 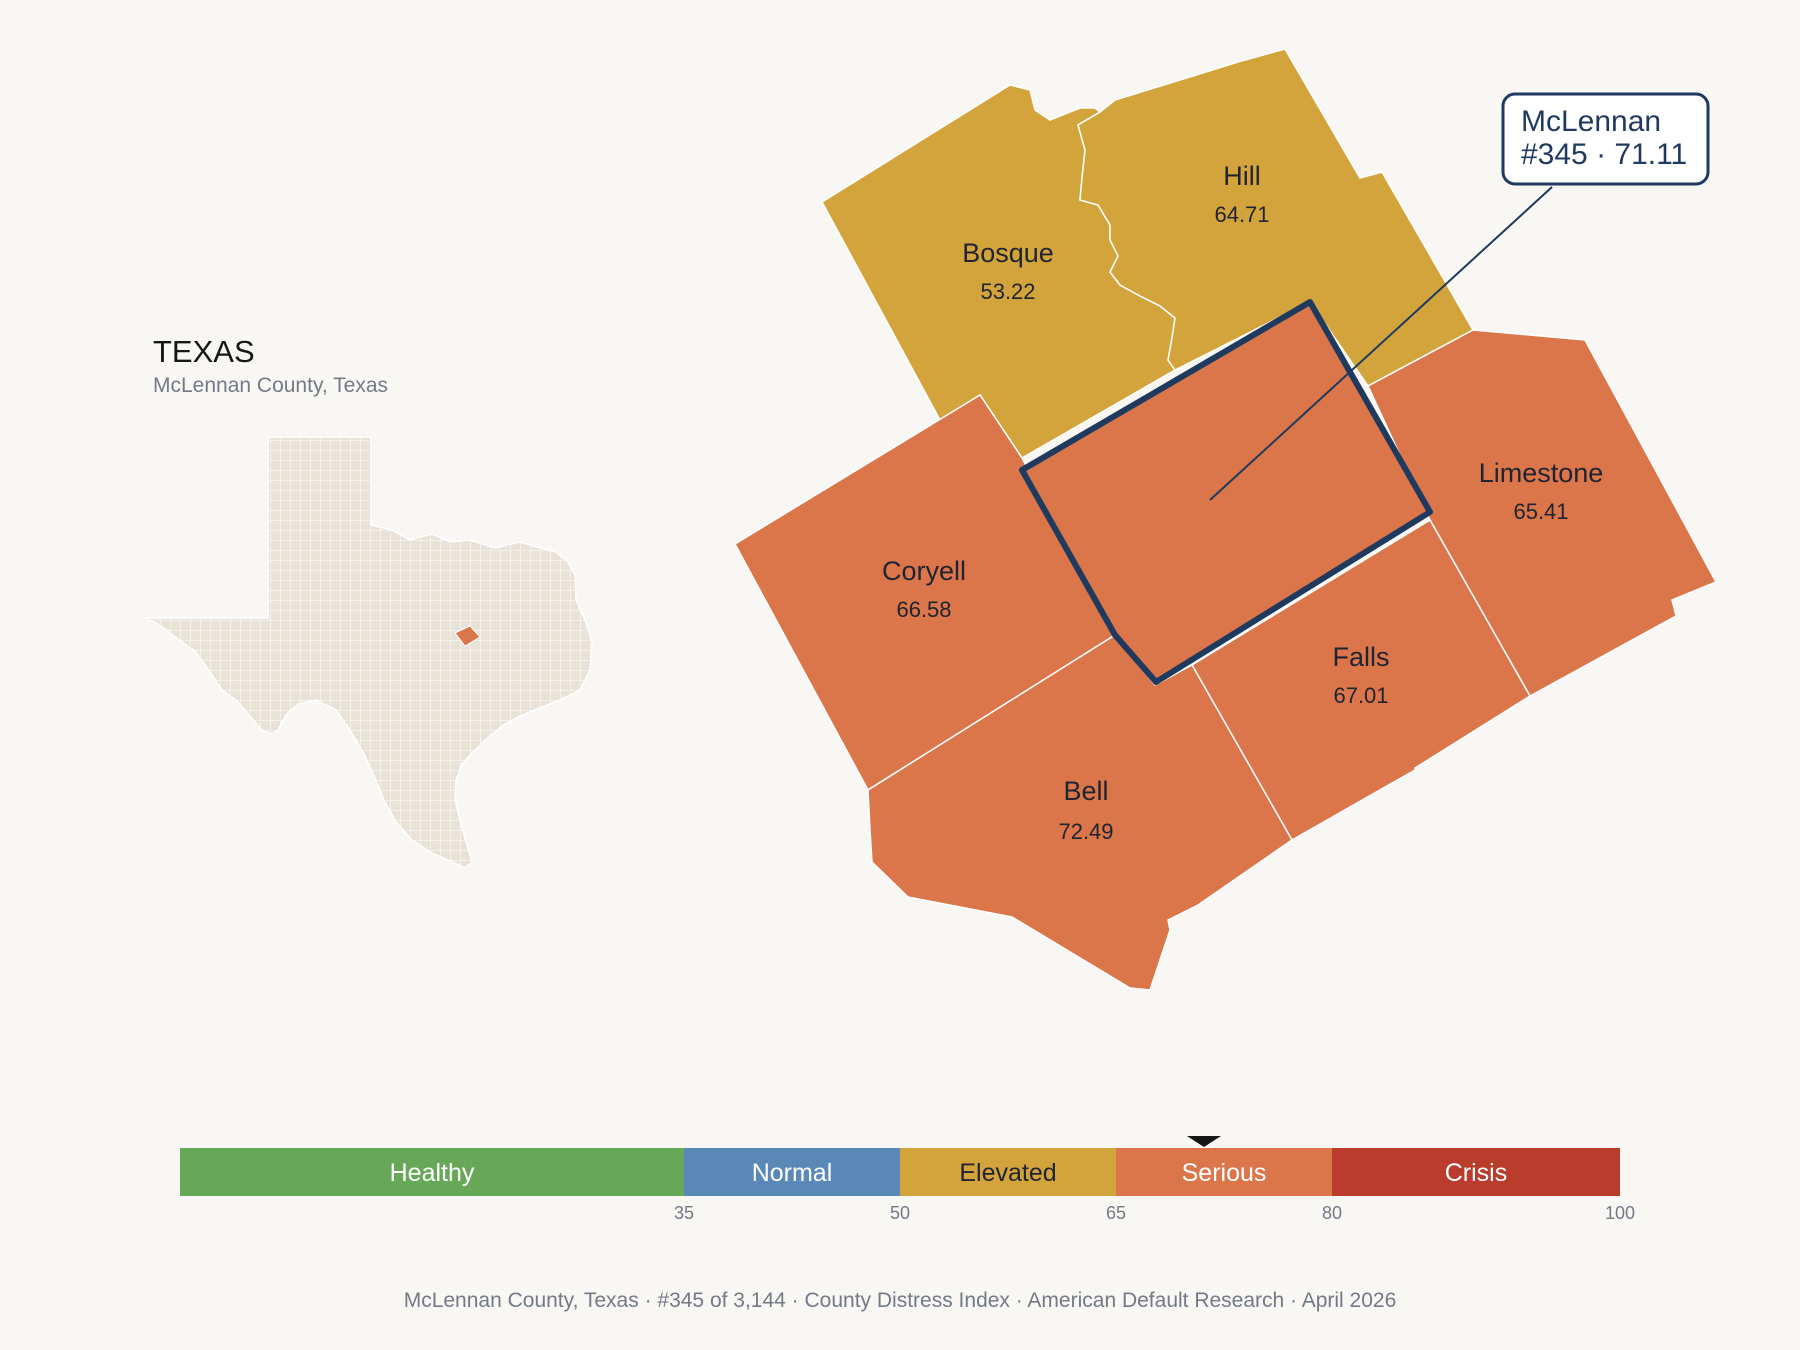 What do you see at coordinates (900, 1213) in the screenshot?
I see `scale-tick-50: 50` at bounding box center [900, 1213].